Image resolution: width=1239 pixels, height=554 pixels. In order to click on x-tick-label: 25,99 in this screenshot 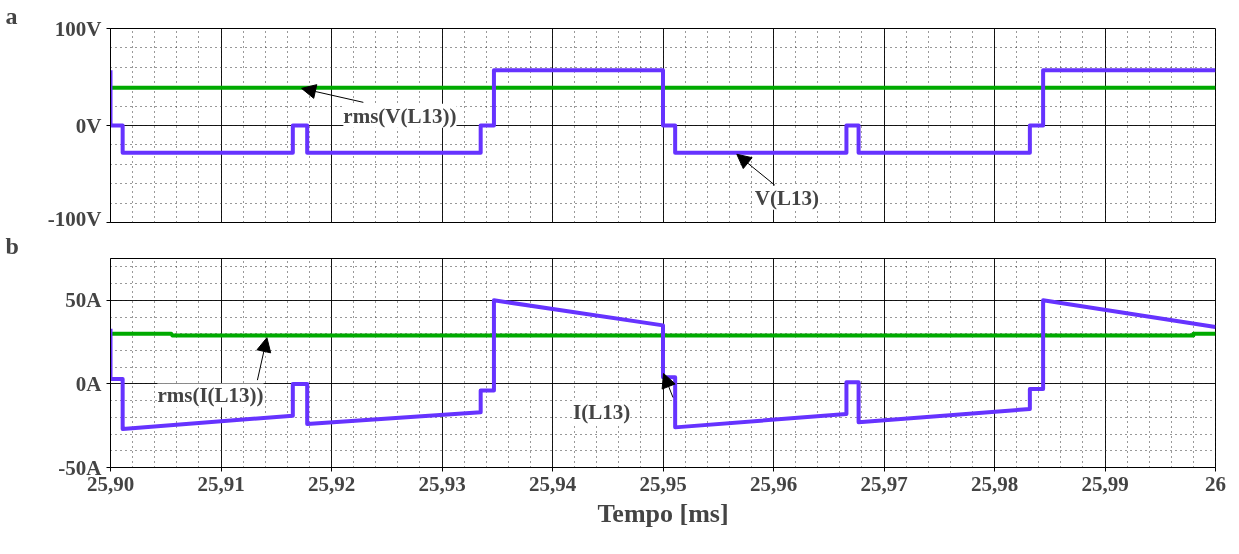, I will do `click(1105, 483)`.